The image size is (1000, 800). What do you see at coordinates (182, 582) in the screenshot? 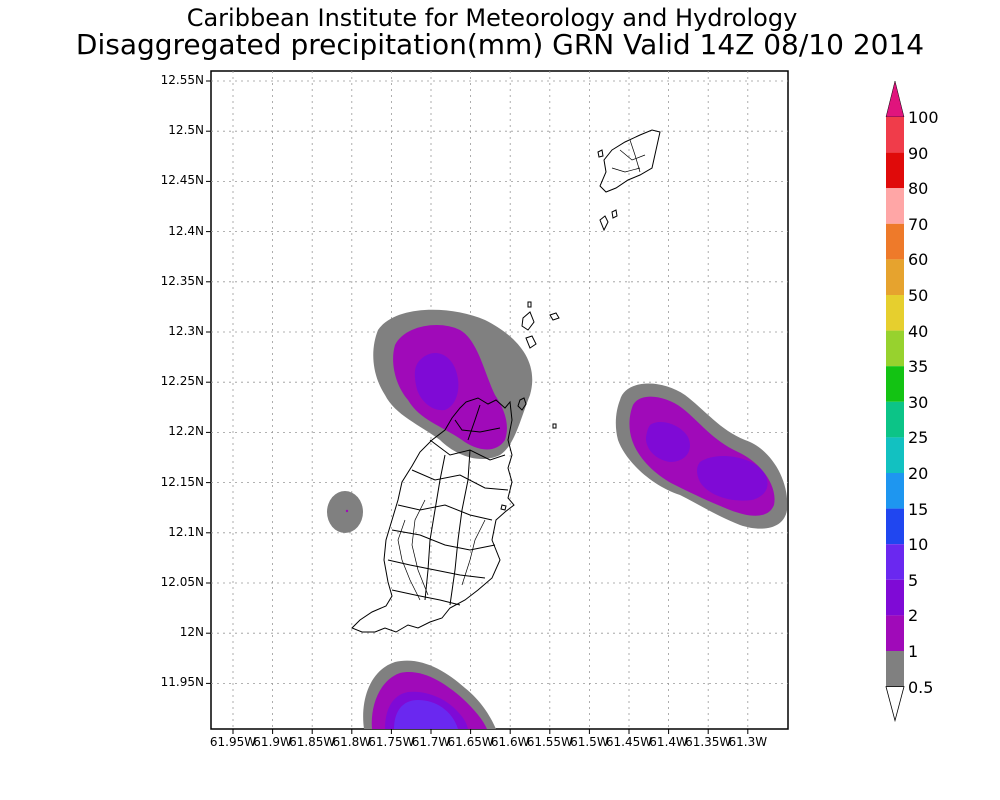
I see `lat-label: 12.05N` at bounding box center [182, 582].